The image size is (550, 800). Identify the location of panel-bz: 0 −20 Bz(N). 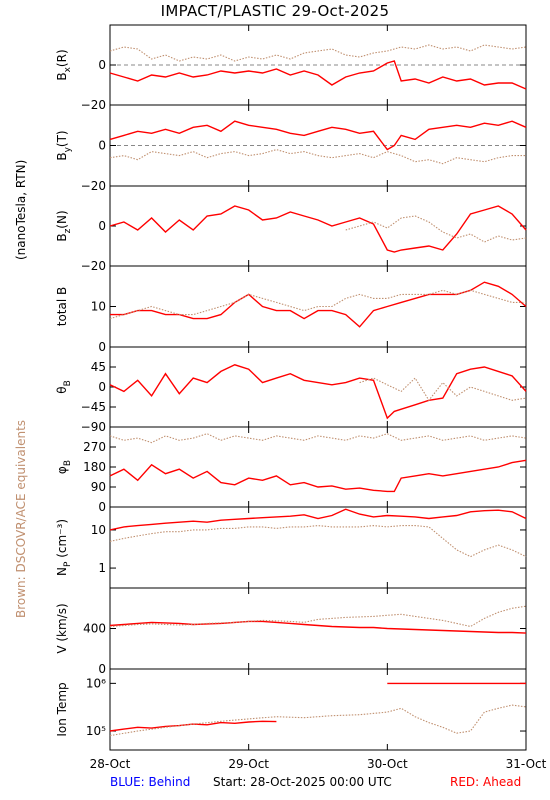
(291, 229).